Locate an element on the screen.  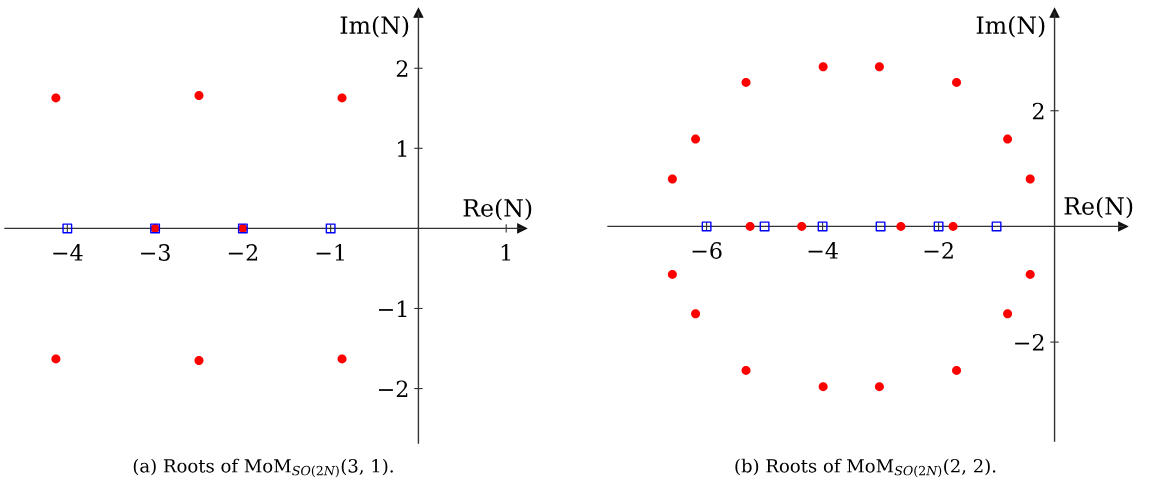
x-tick-label: 1 is located at coordinates (506, 252).